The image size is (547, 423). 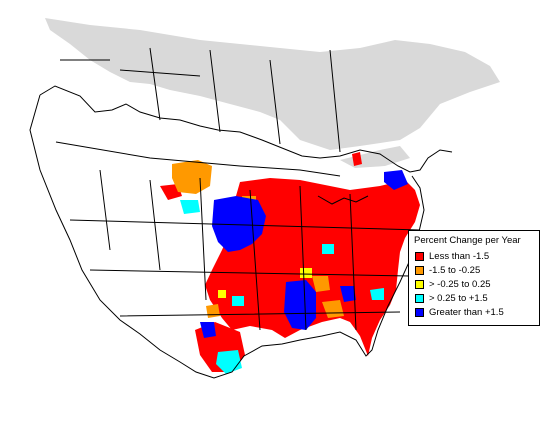 What do you see at coordinates (459, 256) in the screenshot?
I see `legend-label: Less than -1.5` at bounding box center [459, 256].